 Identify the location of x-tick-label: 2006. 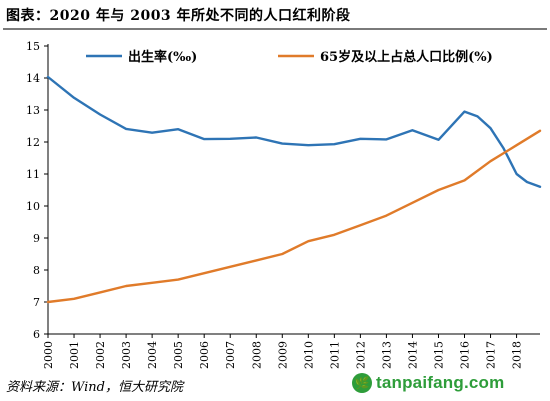
(204, 355).